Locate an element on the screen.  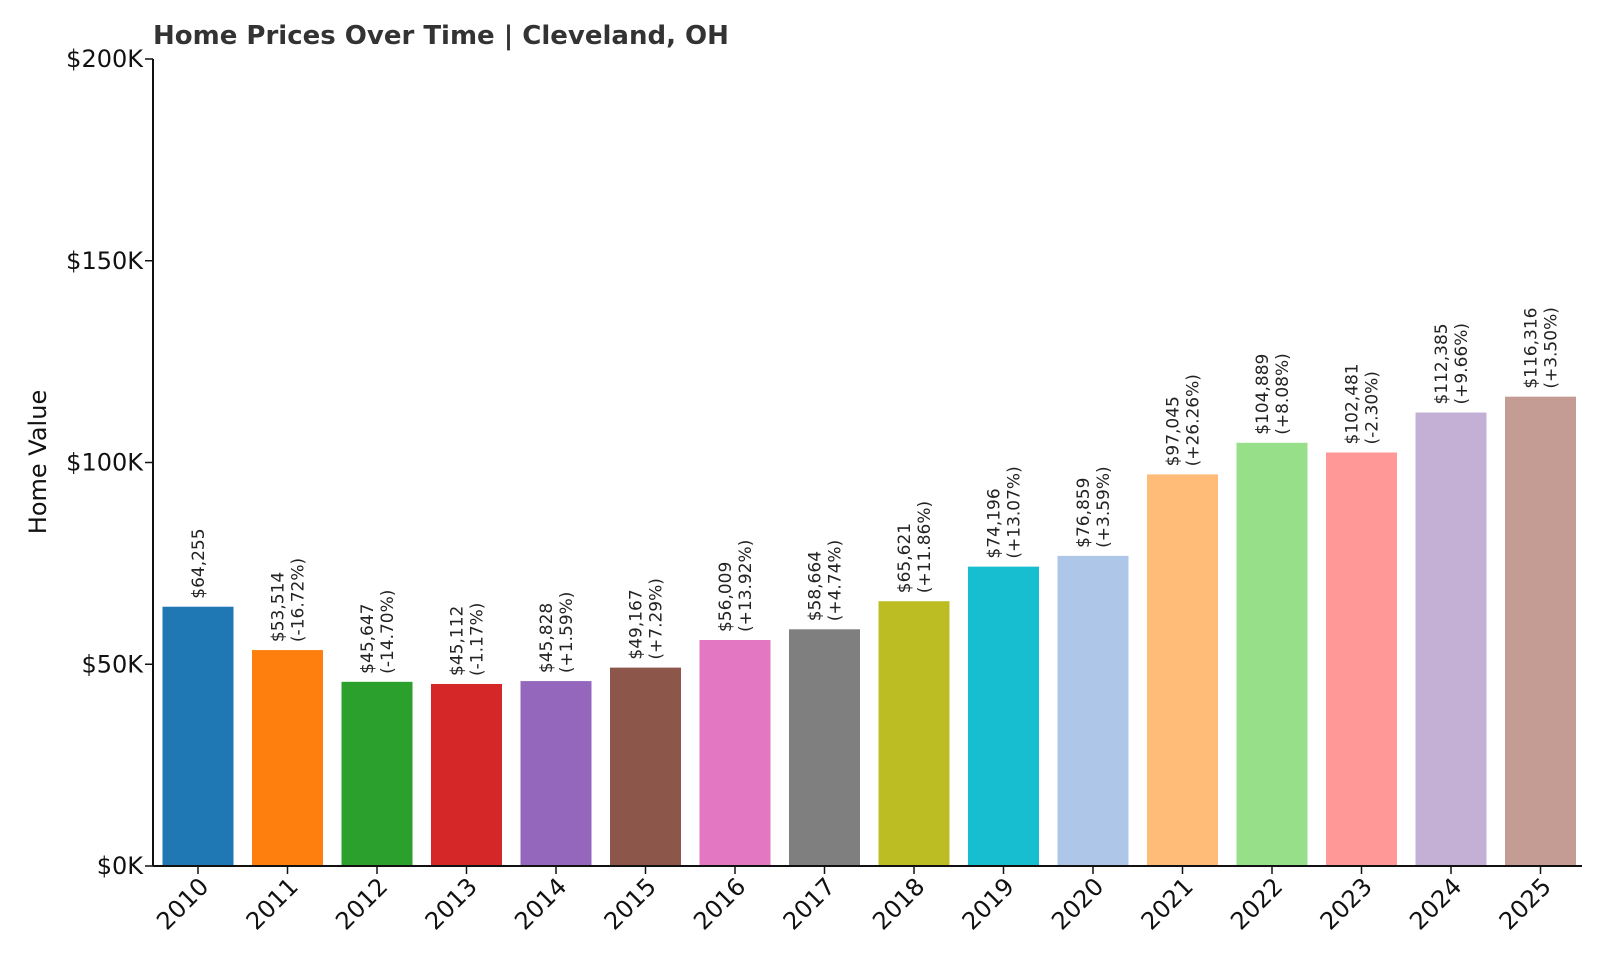
data-label-2023: $102,481(-2.30%) is located at coordinates (1363, 403).